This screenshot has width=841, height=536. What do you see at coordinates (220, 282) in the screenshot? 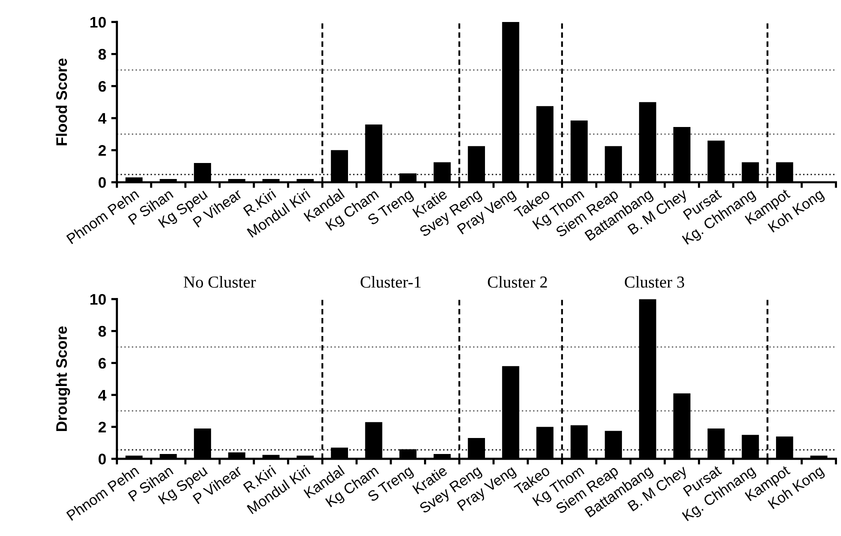
I see `text: No Cluster` at bounding box center [220, 282].